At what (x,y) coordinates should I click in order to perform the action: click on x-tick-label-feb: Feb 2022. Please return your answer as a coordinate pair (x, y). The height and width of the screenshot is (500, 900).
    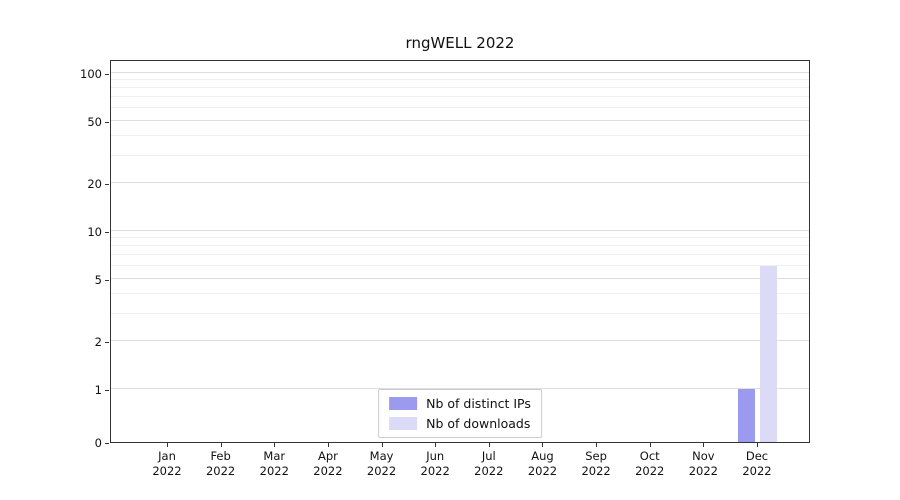
    Looking at the image, I should click on (220, 463).